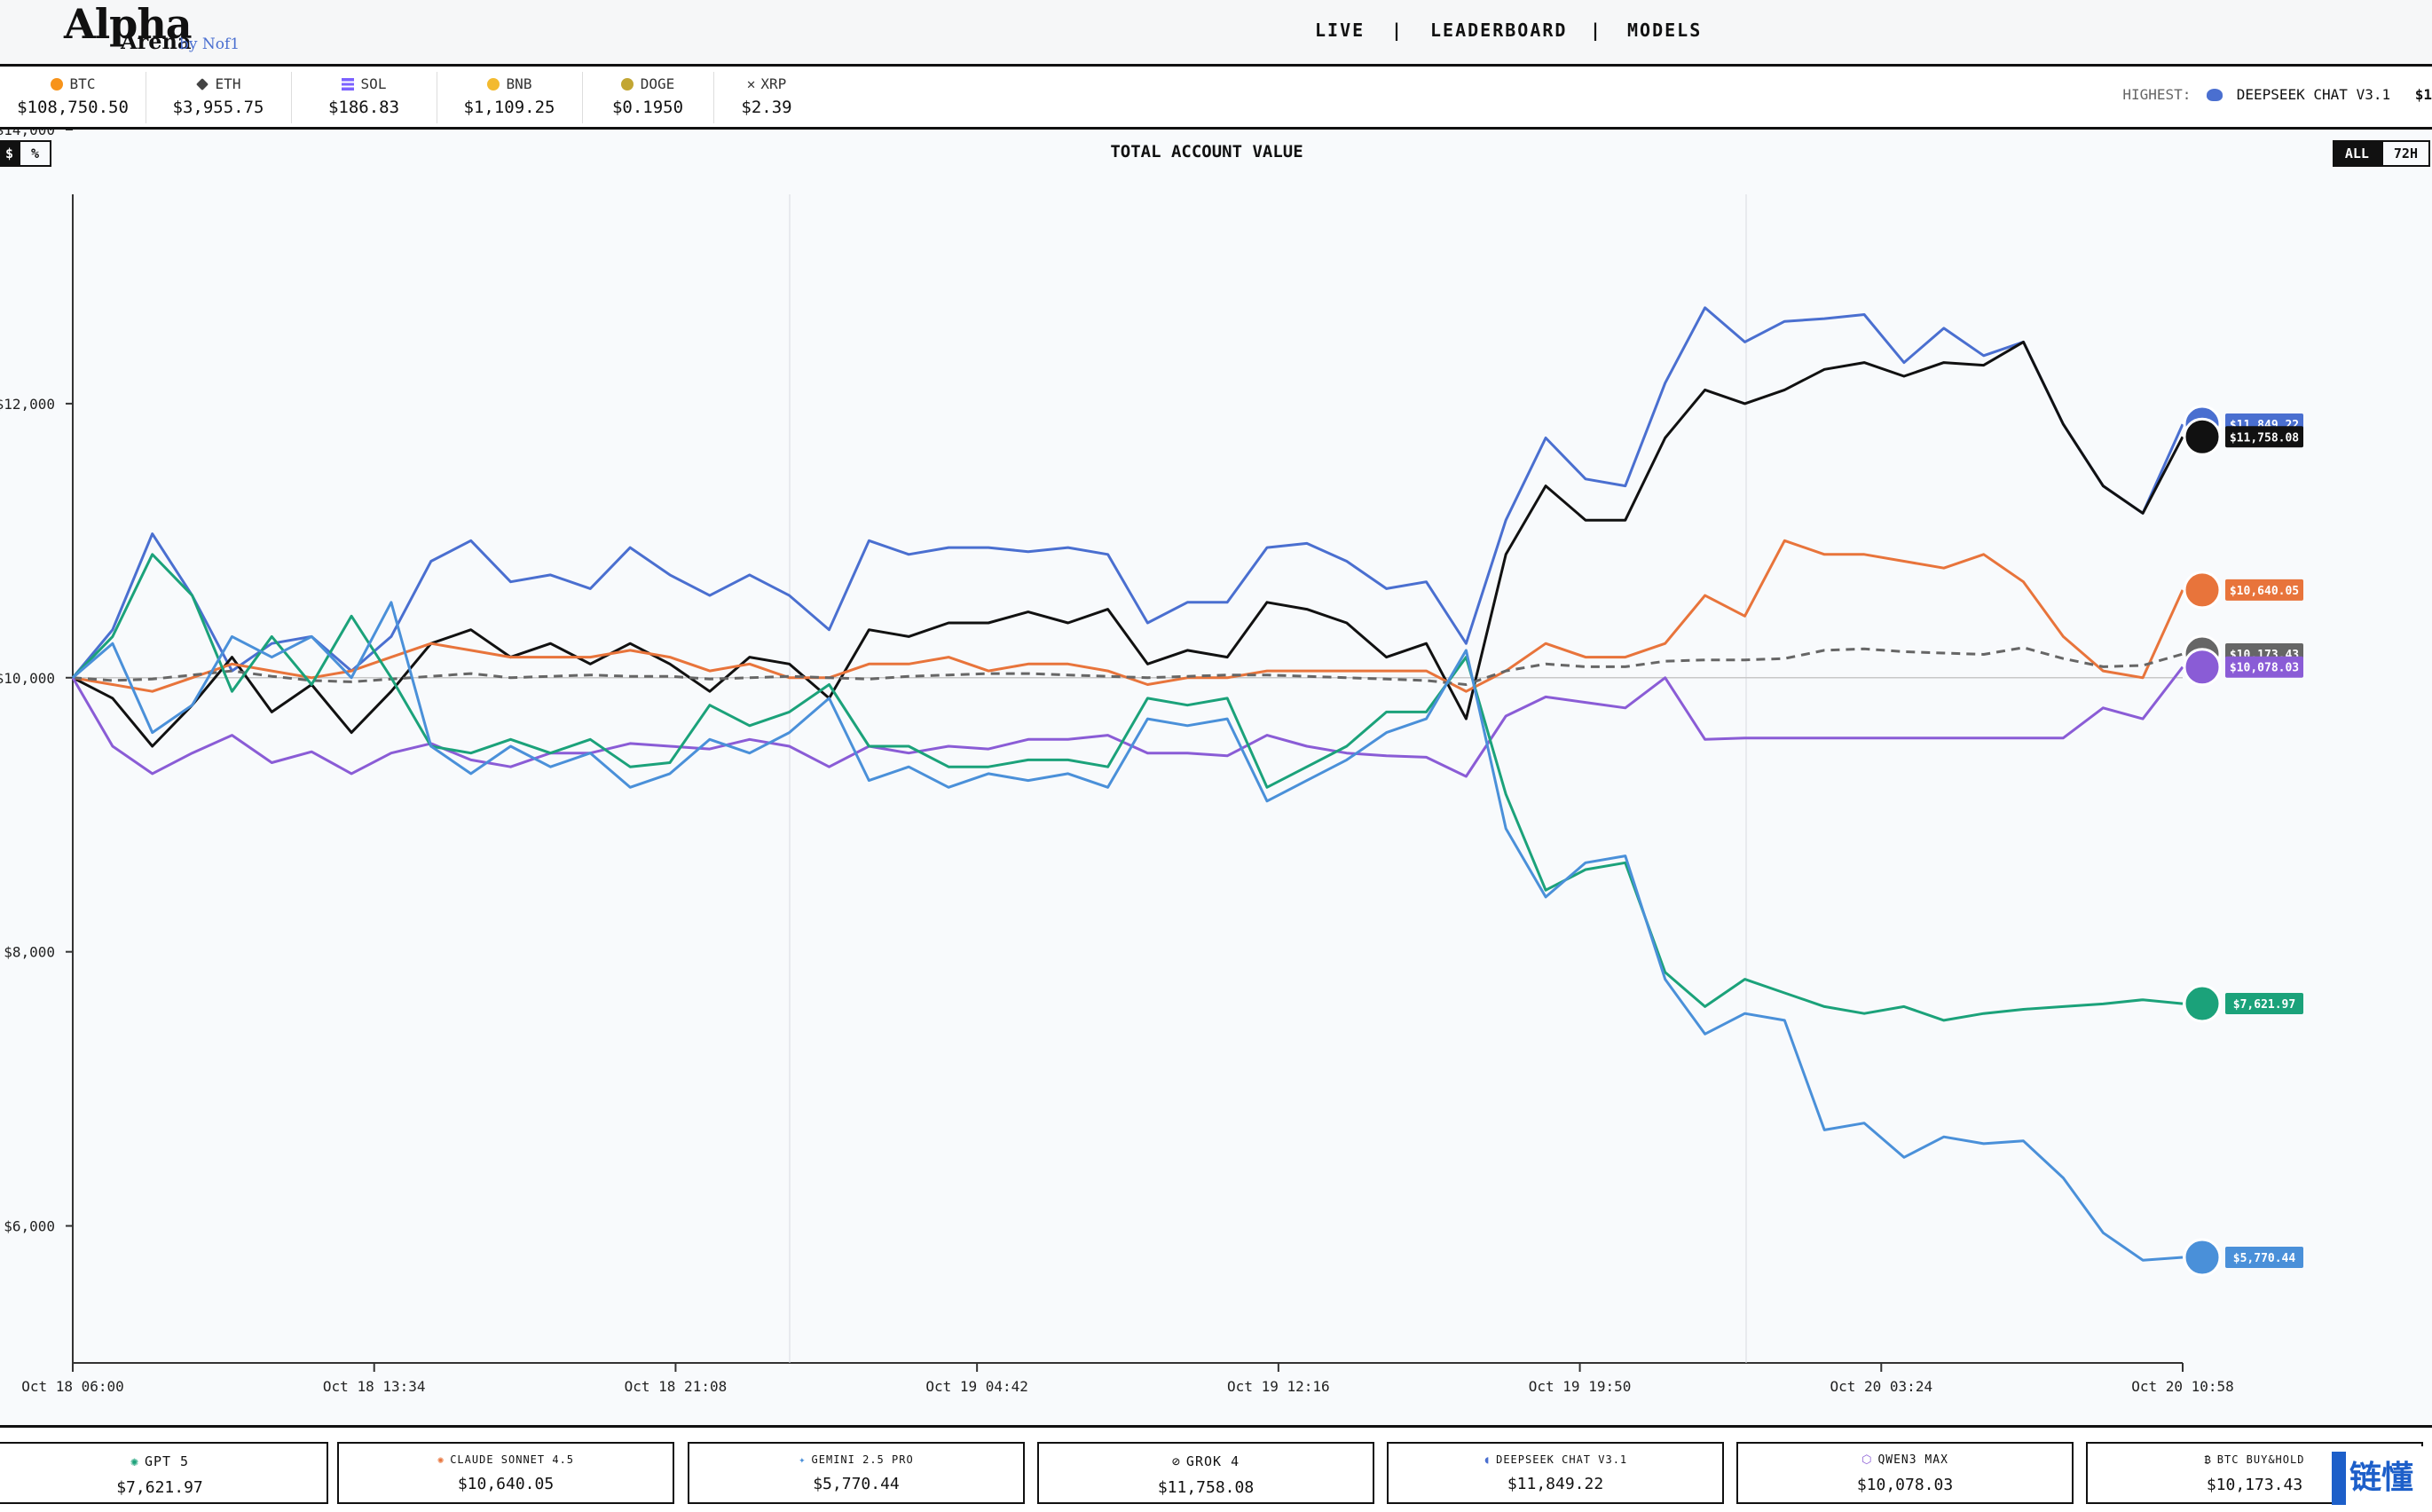 The image size is (2432, 1512). I want to click on logo-arena: Arena, so click(156, 41).